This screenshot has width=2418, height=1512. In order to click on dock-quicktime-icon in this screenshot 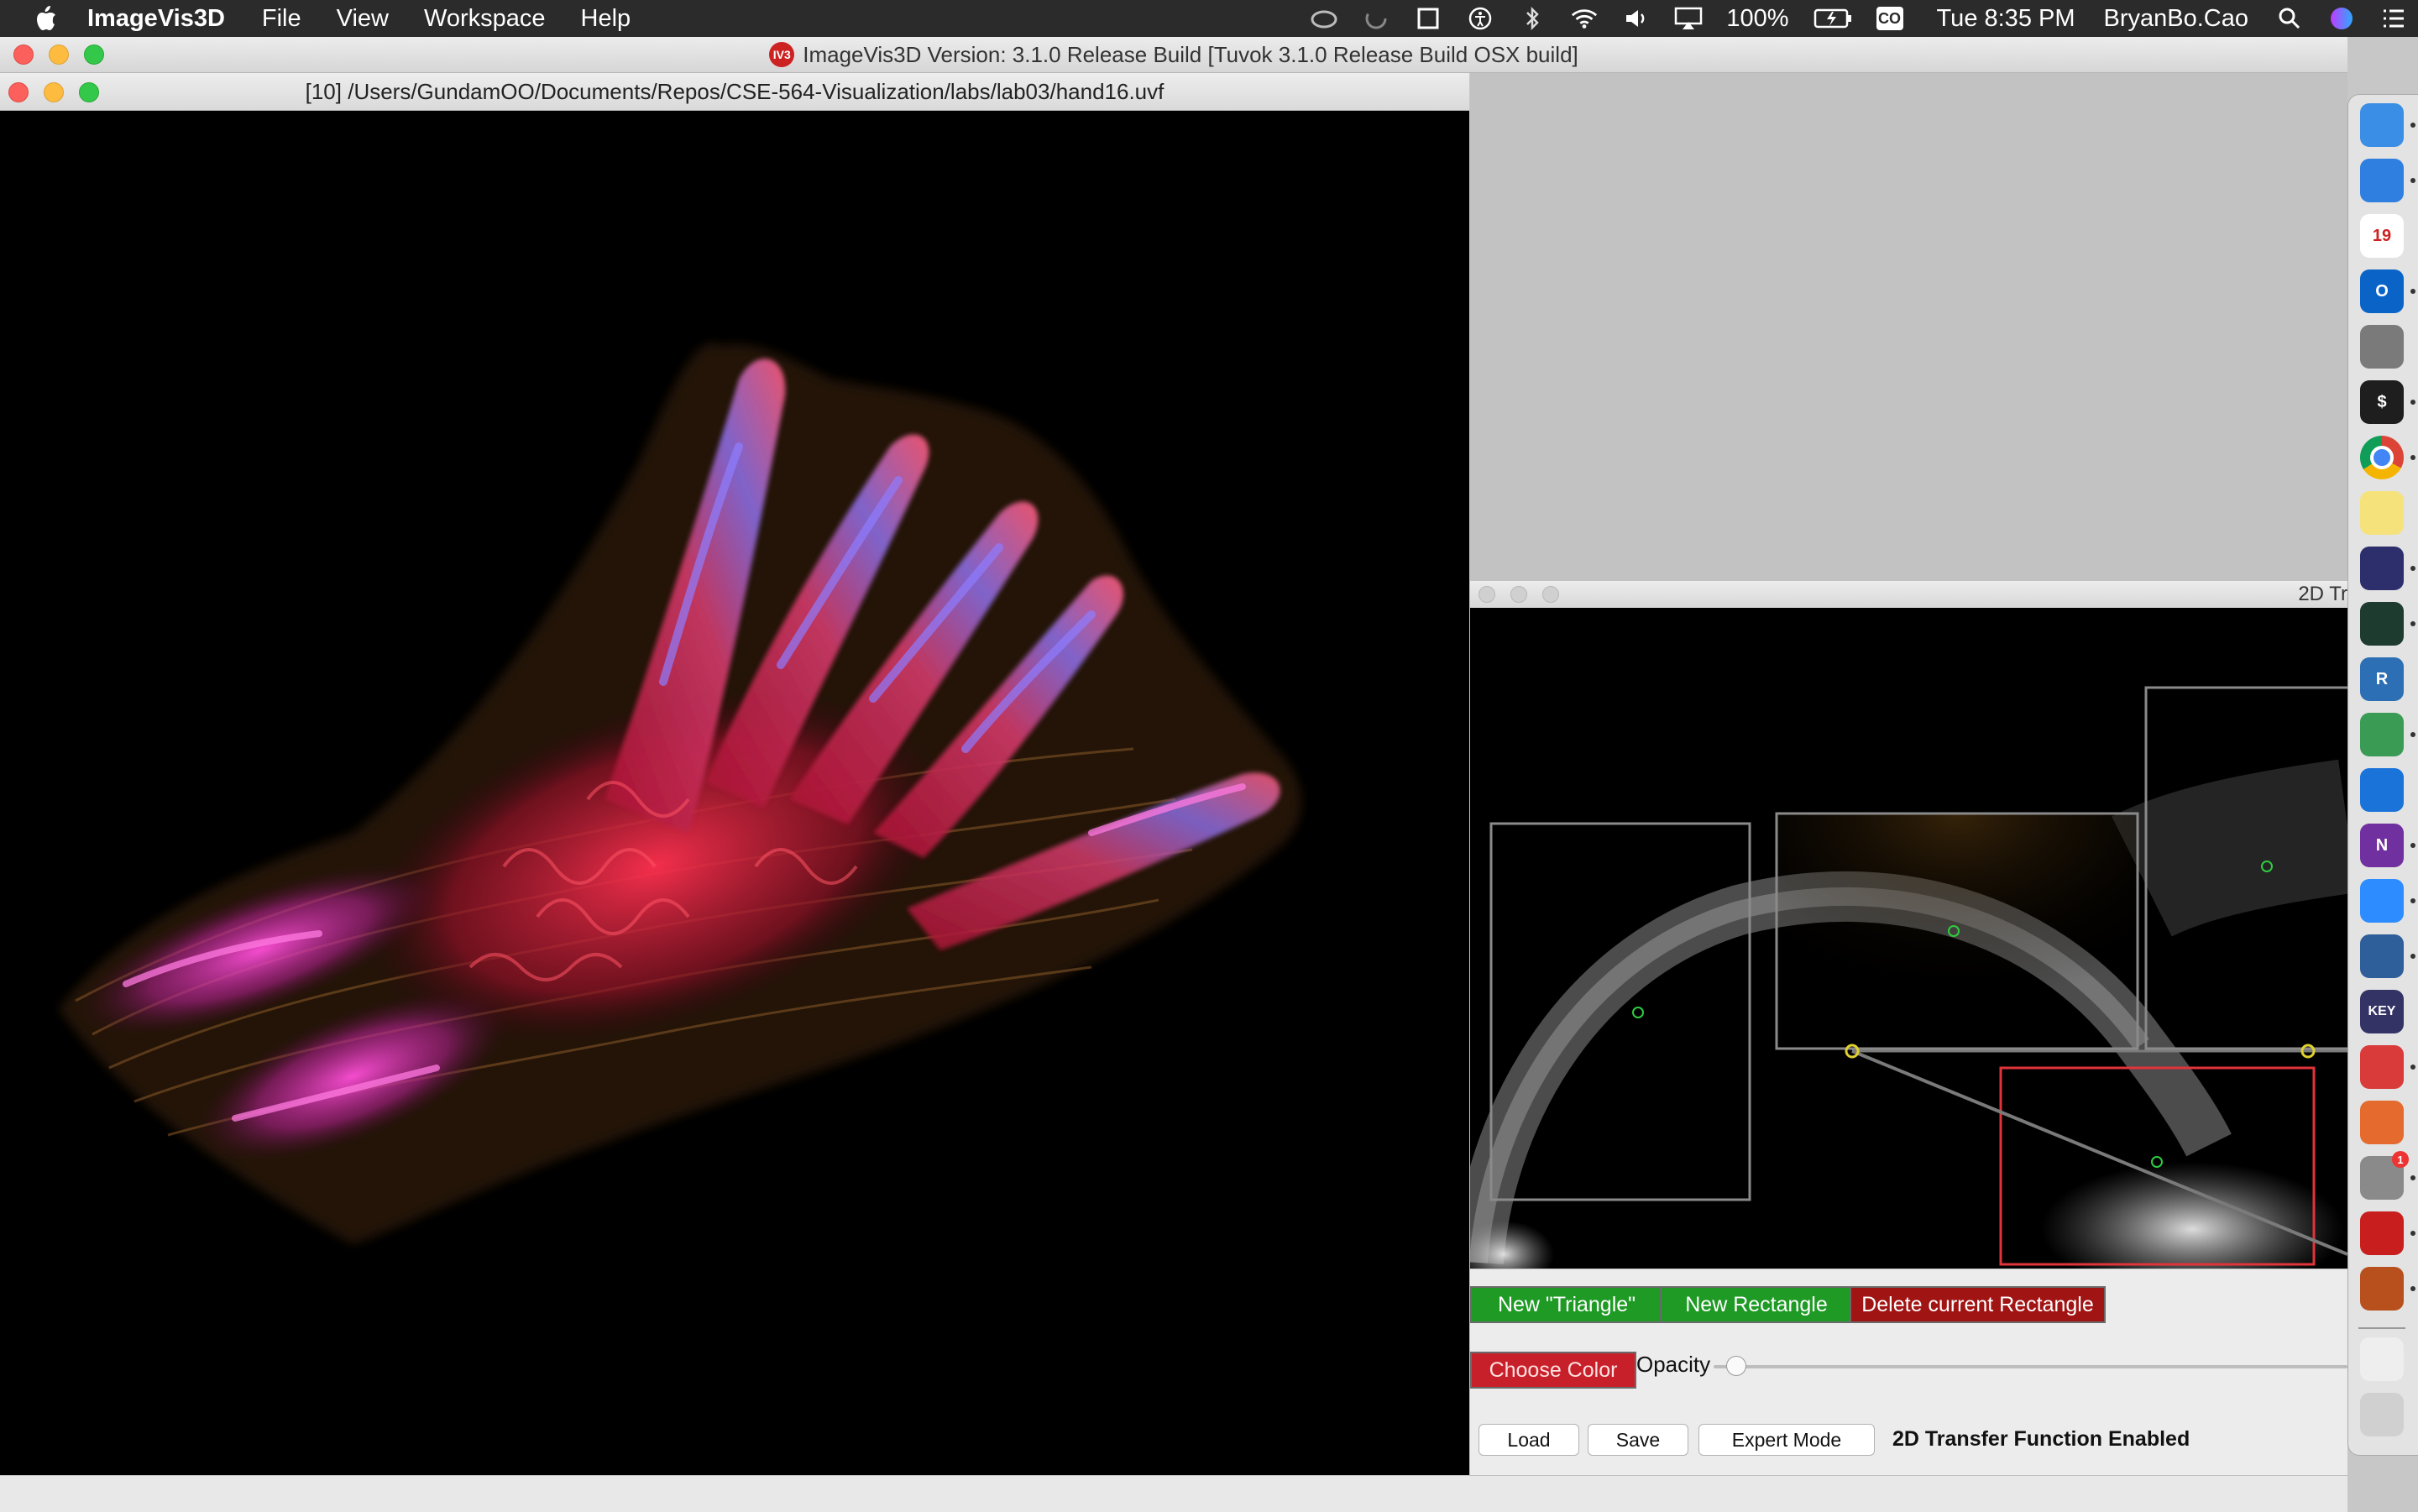, I will do `click(2382, 956)`.